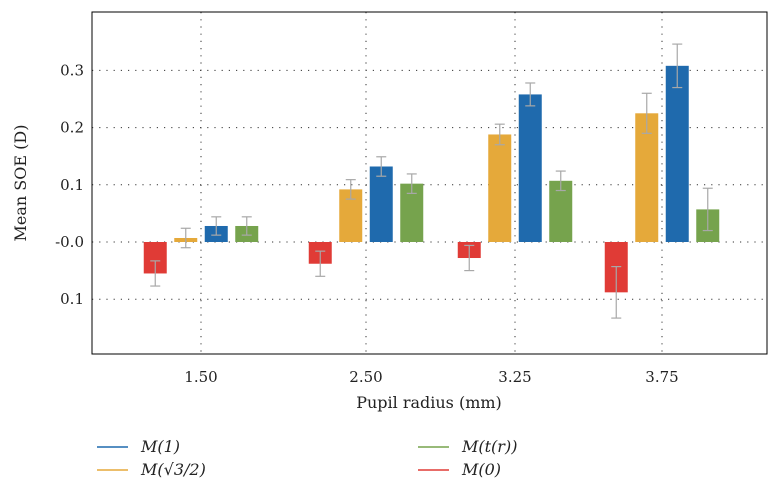  What do you see at coordinates (307, 458) in the screenshot?
I see `legend: M(1) M(t(r)) M(√3/2) M(0)` at bounding box center [307, 458].